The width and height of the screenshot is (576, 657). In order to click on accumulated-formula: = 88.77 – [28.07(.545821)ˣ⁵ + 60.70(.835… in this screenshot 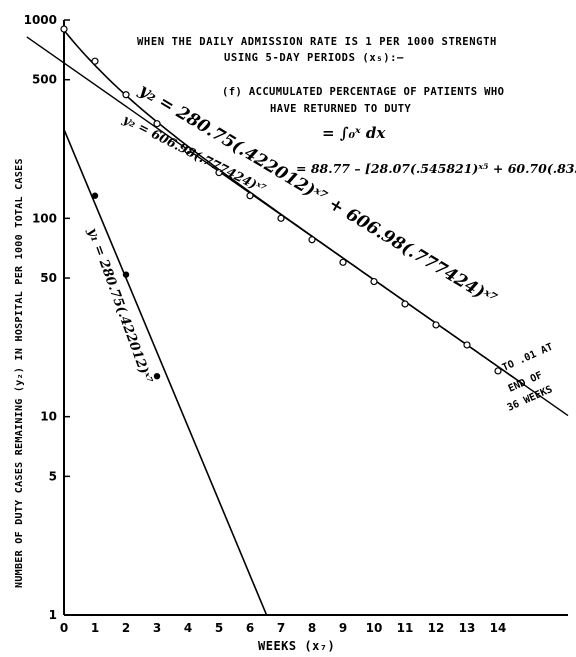, I will do `click(436, 168)`.